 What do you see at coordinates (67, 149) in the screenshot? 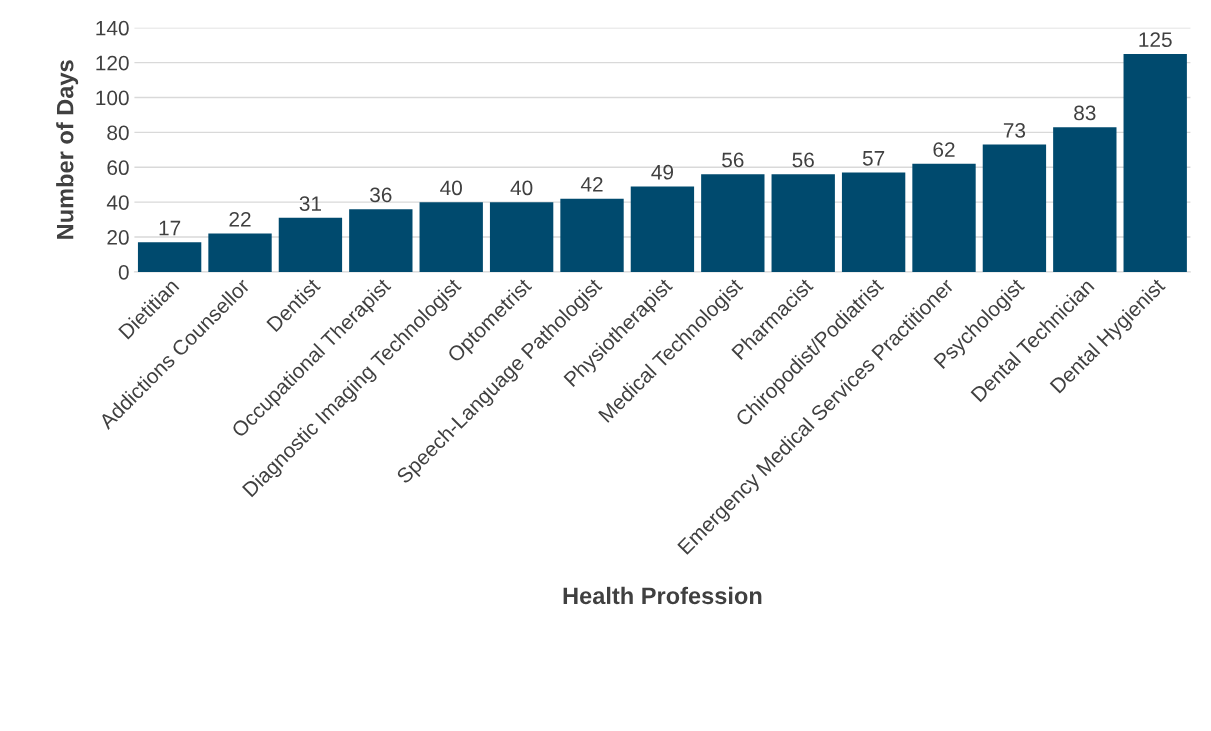
I see `y-axis-title: Number of Days` at bounding box center [67, 149].